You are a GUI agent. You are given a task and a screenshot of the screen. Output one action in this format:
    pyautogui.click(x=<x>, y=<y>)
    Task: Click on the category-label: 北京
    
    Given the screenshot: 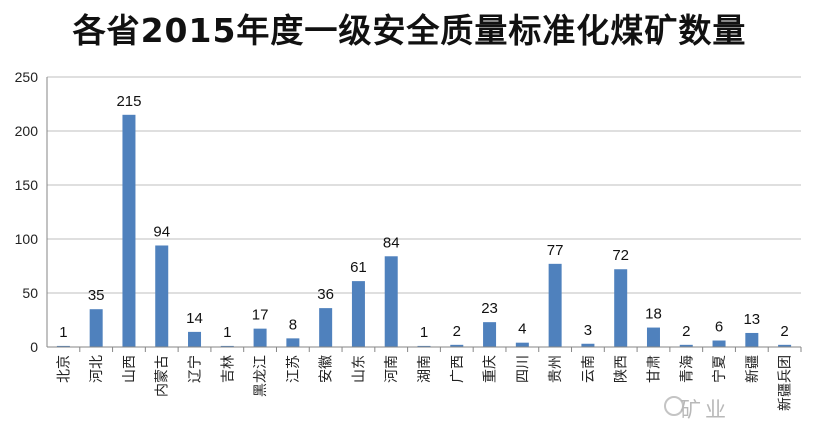 What is the action you would take?
    pyautogui.click(x=64, y=369)
    